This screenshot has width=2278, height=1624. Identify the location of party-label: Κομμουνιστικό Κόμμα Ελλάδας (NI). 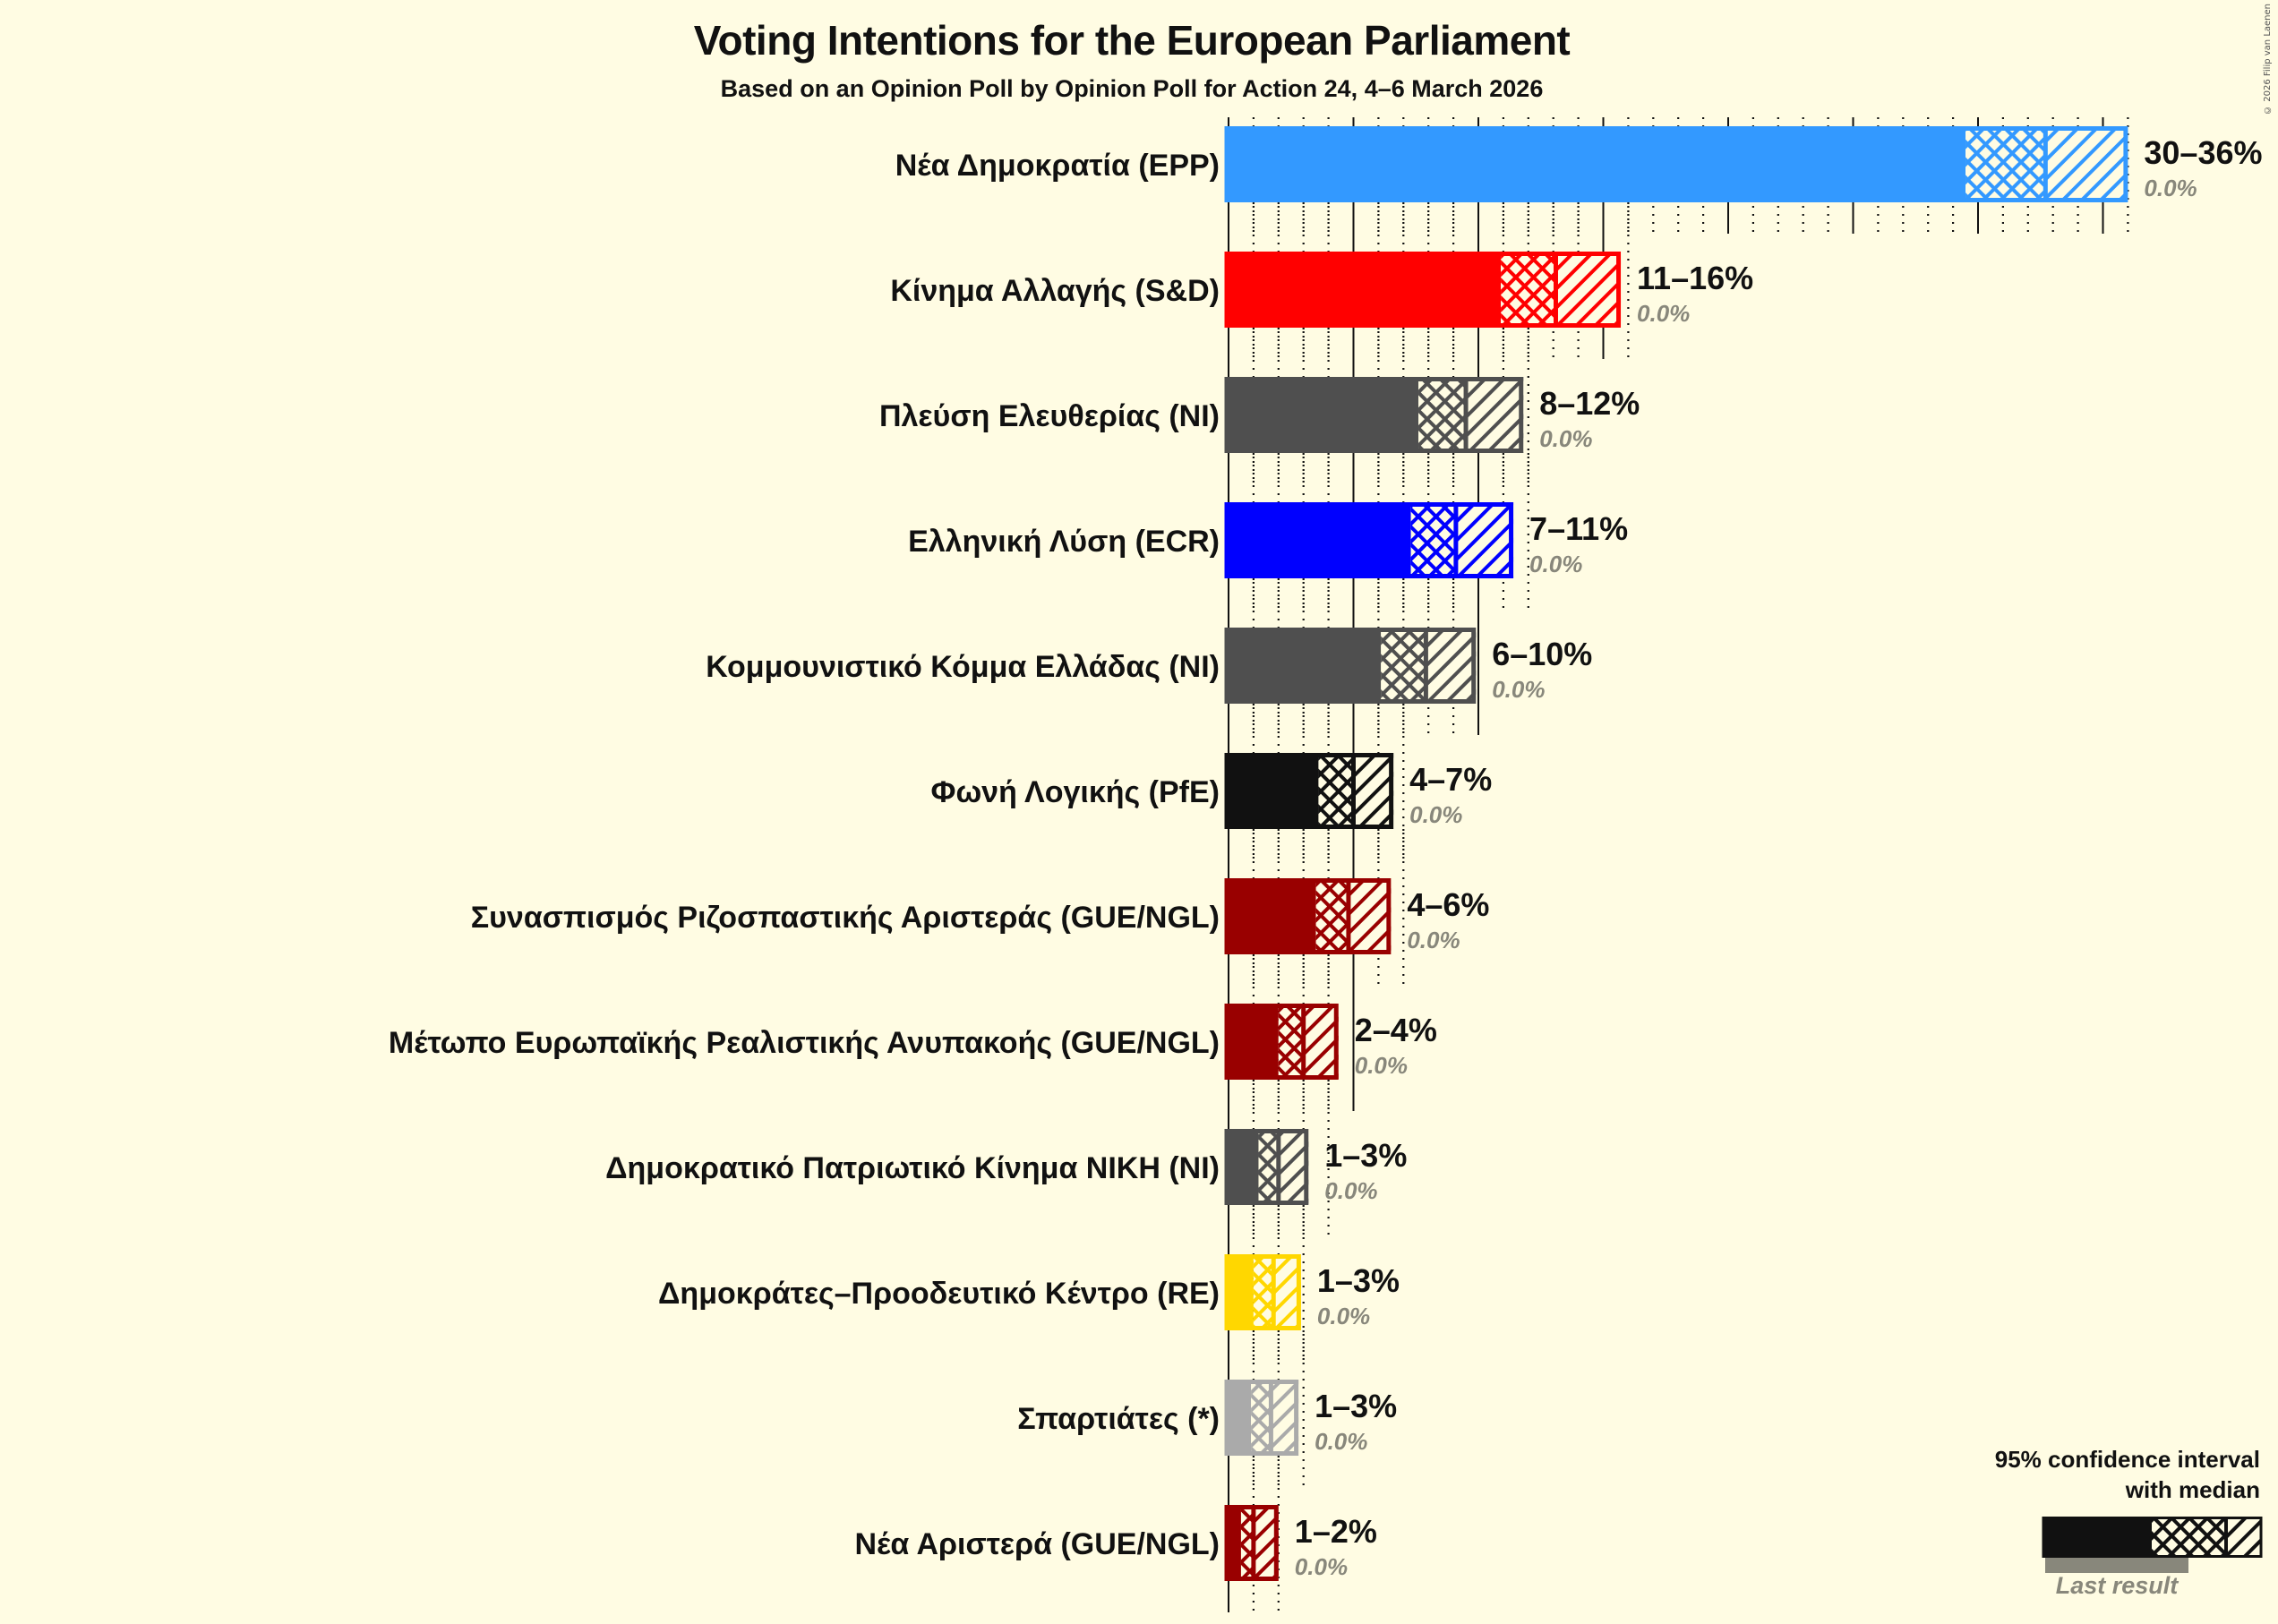
(963, 667).